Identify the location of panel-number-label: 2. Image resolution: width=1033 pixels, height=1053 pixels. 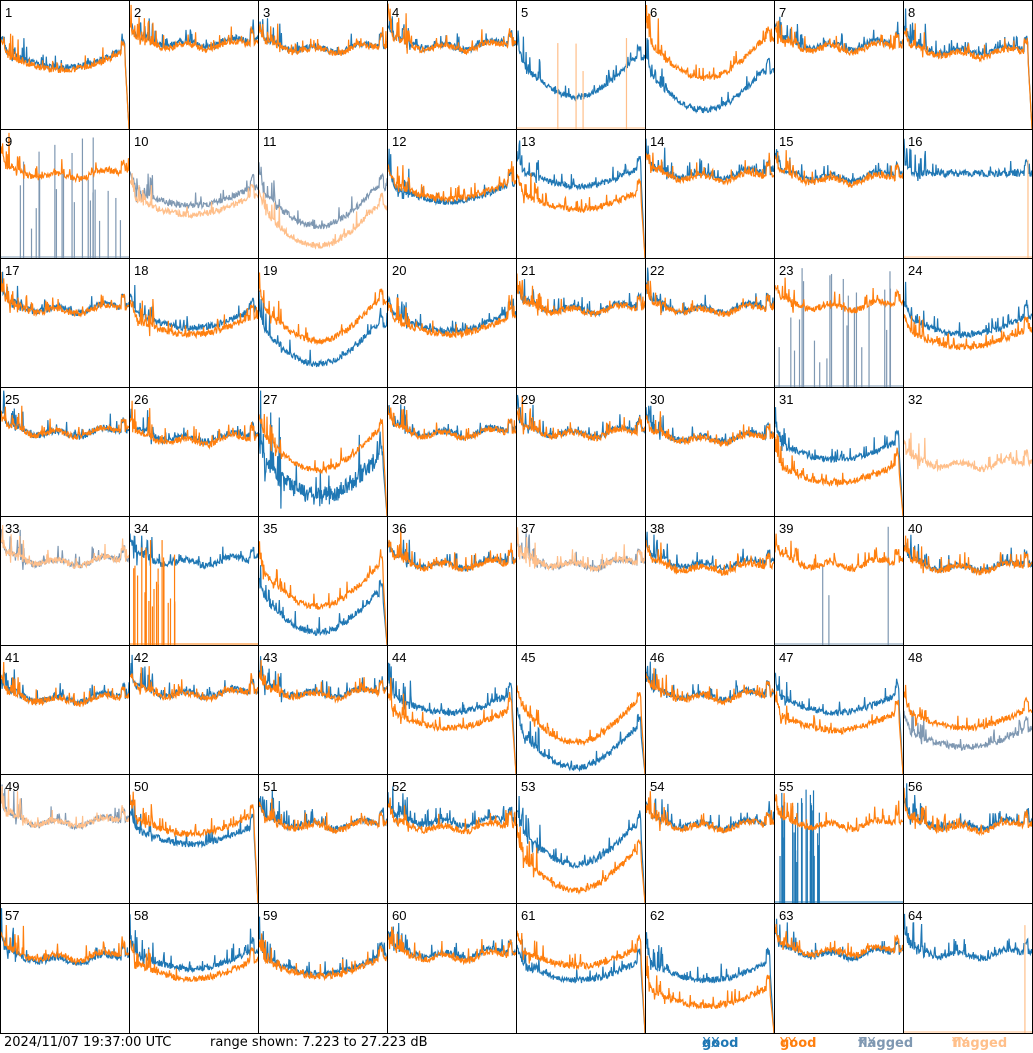
(137, 12).